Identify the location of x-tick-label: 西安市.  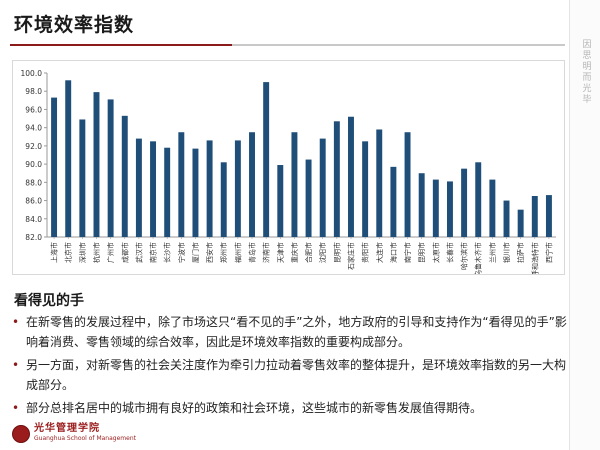
(209, 252).